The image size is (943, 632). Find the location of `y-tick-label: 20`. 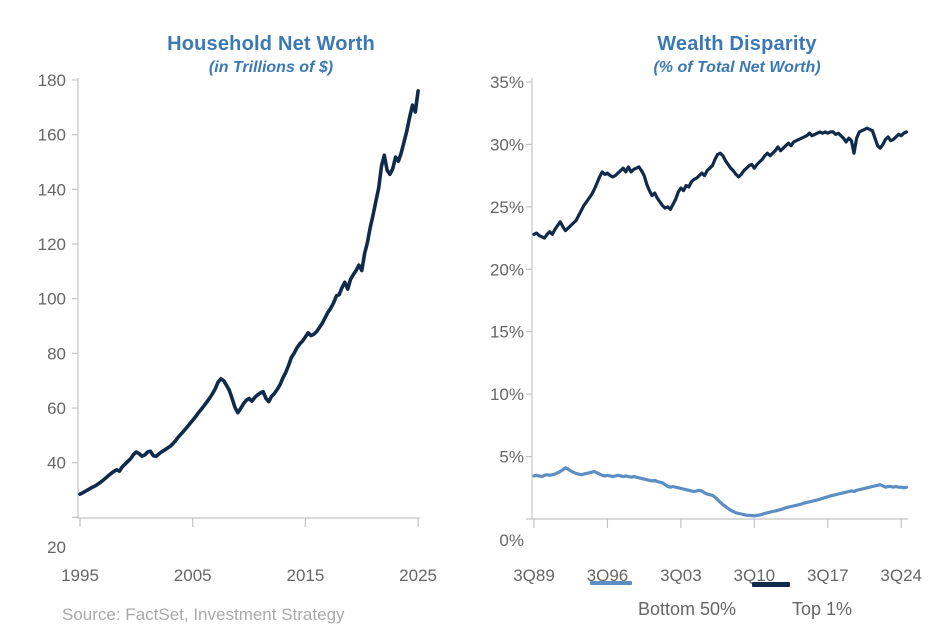

y-tick-label: 20 is located at coordinates (56, 547).